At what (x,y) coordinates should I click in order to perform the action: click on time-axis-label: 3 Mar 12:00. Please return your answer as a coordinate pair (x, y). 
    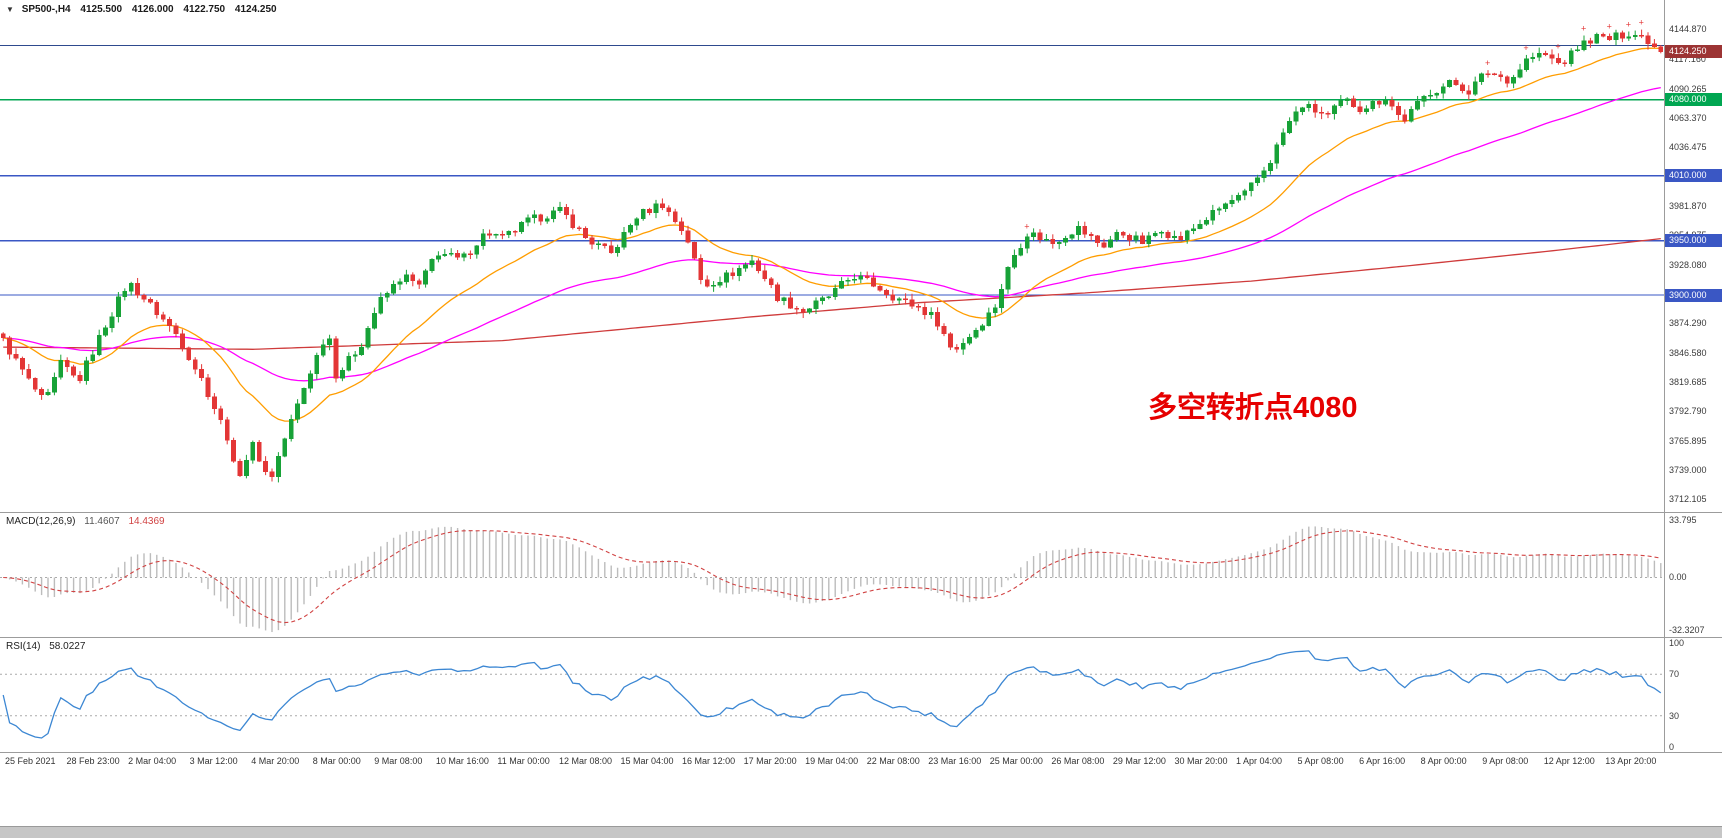
    Looking at the image, I should click on (213, 761).